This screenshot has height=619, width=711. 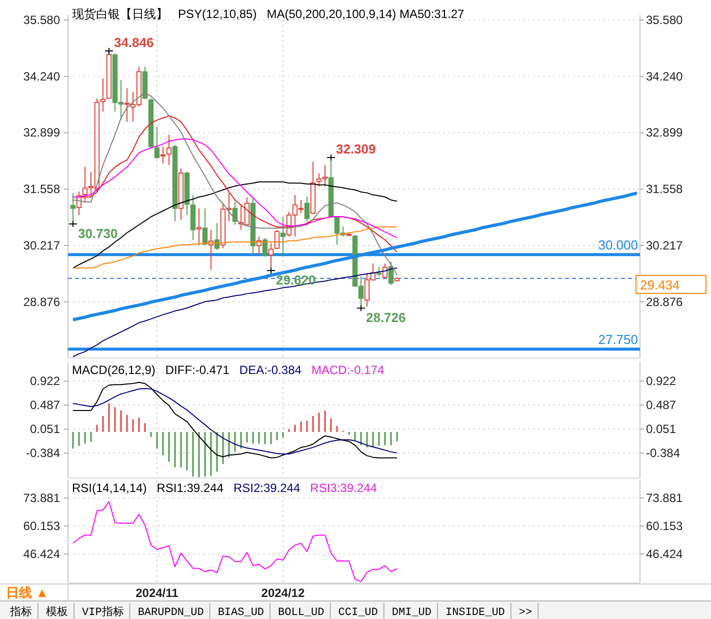 I want to click on y-tick-label: 30.217, so click(x=41, y=245).